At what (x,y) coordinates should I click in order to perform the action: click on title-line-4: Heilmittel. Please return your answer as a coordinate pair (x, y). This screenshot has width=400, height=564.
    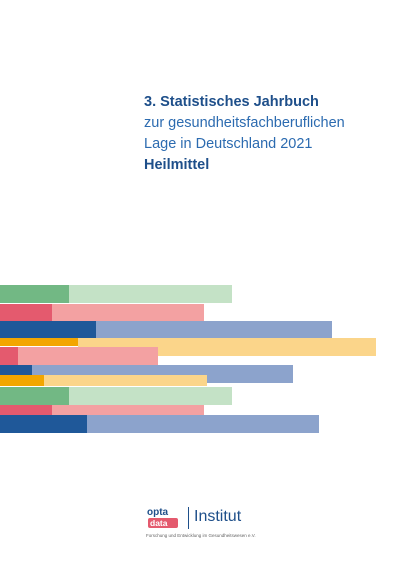
    Looking at the image, I should click on (177, 165).